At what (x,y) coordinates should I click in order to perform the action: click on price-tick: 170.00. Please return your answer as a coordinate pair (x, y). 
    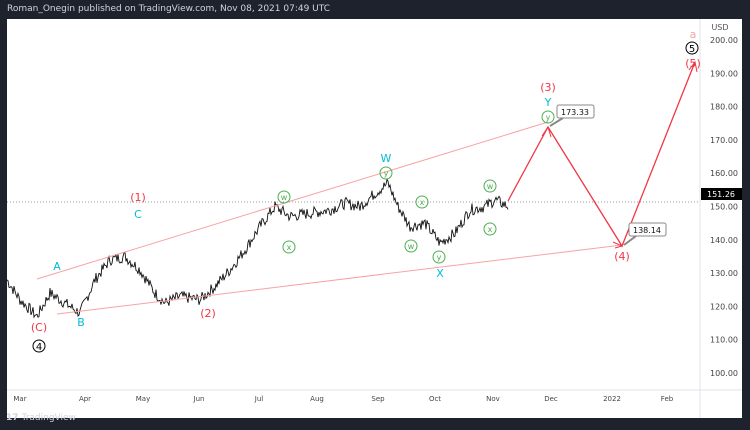
    Looking at the image, I should click on (724, 140).